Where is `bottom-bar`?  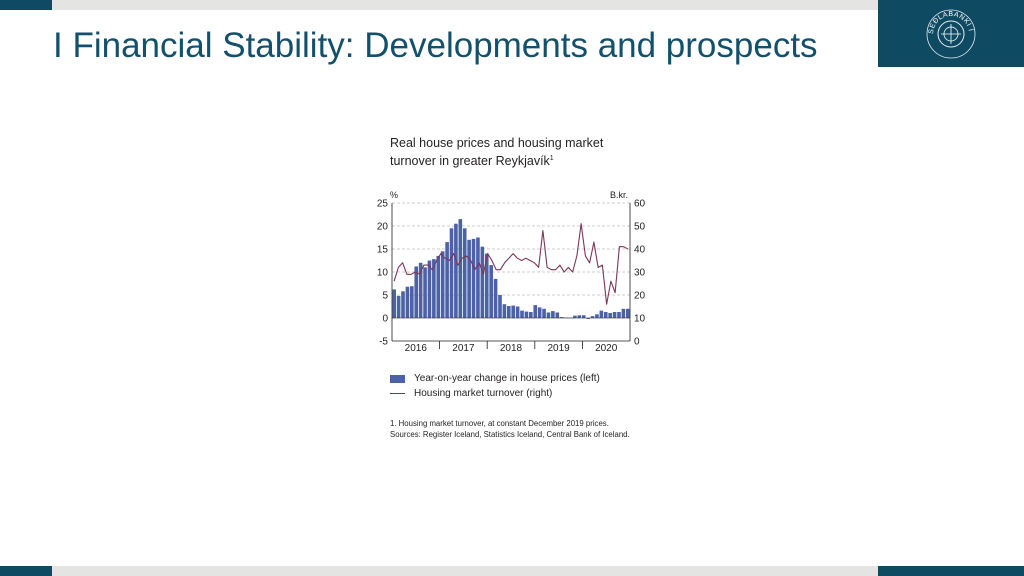 bottom-bar is located at coordinates (465, 571).